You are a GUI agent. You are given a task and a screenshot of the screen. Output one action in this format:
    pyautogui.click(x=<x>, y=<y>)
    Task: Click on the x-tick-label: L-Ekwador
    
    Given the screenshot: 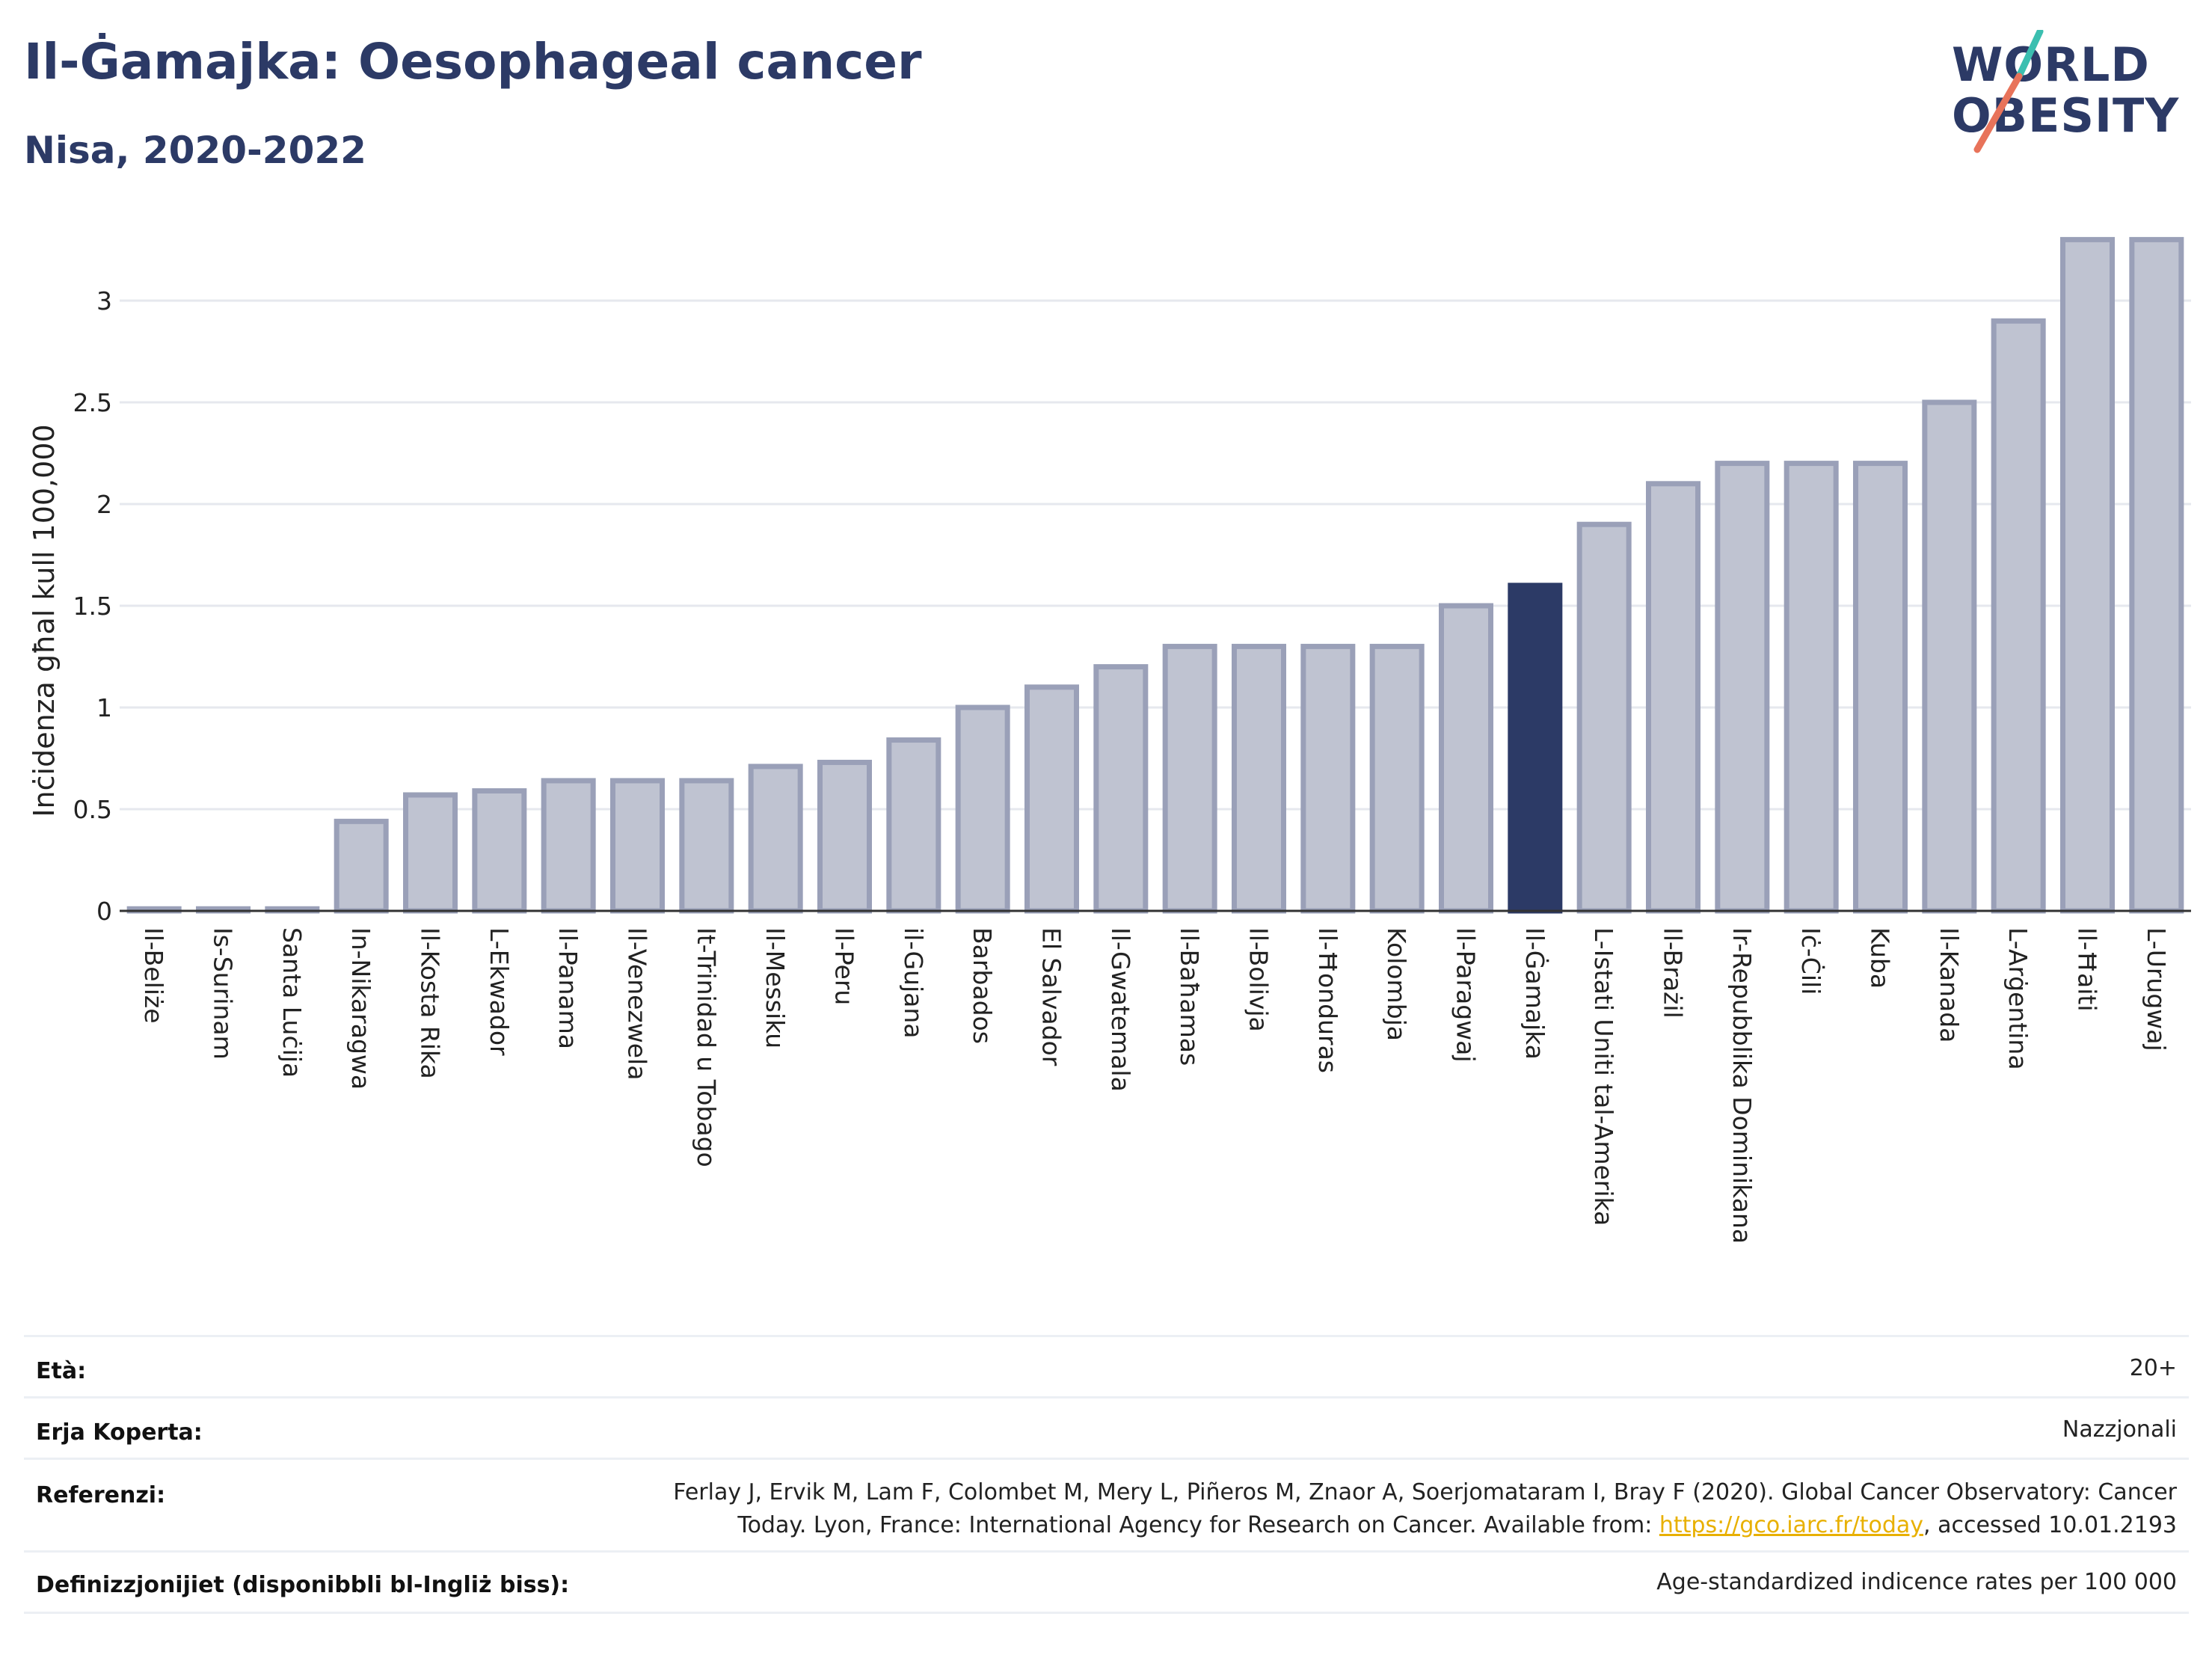 What is the action you would take?
    pyautogui.click(x=500, y=991)
    